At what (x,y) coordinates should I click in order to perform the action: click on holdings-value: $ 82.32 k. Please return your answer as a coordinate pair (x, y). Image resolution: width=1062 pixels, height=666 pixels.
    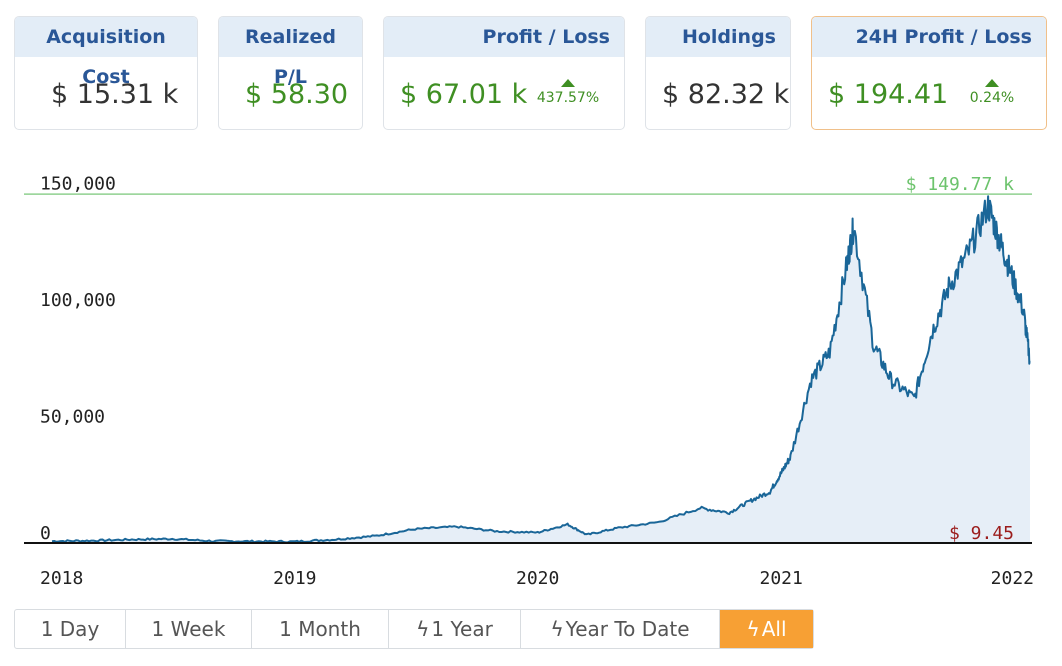
    Looking at the image, I should click on (726, 94).